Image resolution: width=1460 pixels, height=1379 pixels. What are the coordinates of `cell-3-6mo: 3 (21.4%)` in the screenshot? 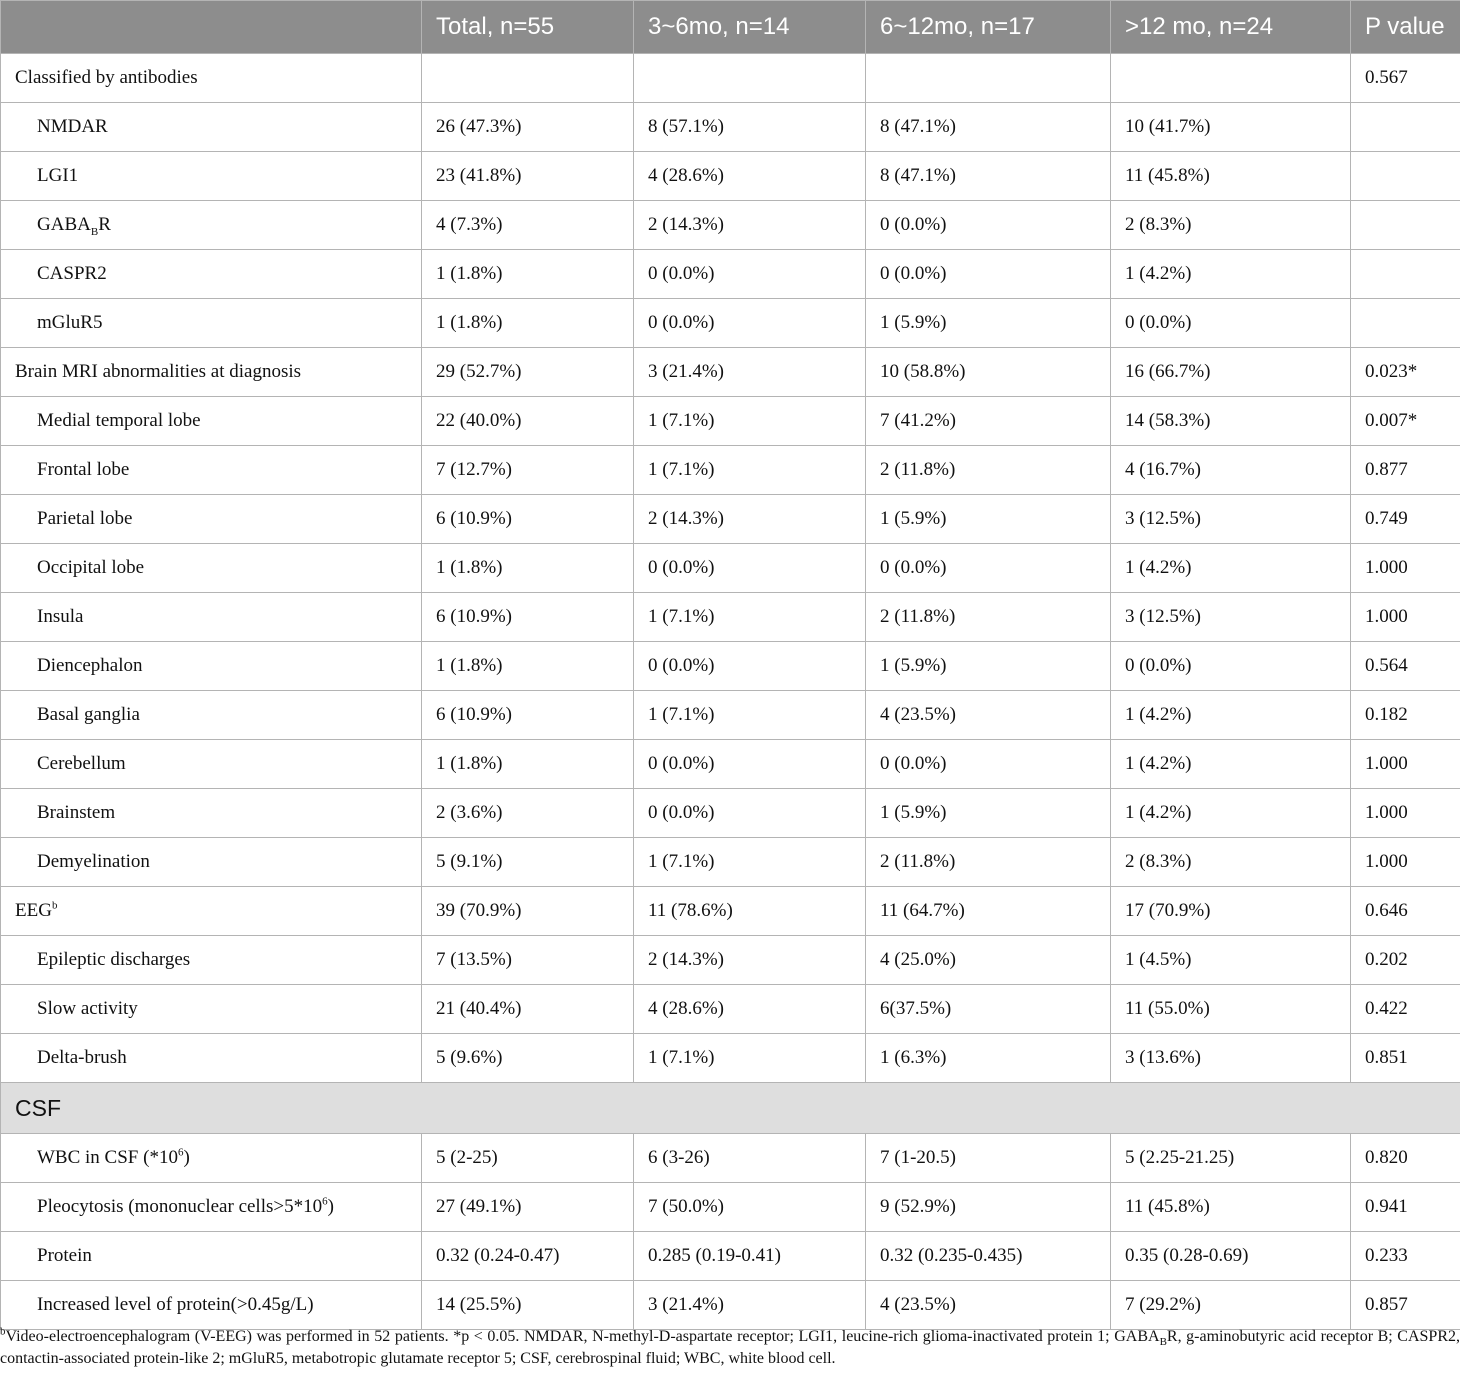 It's located at (749, 1305).